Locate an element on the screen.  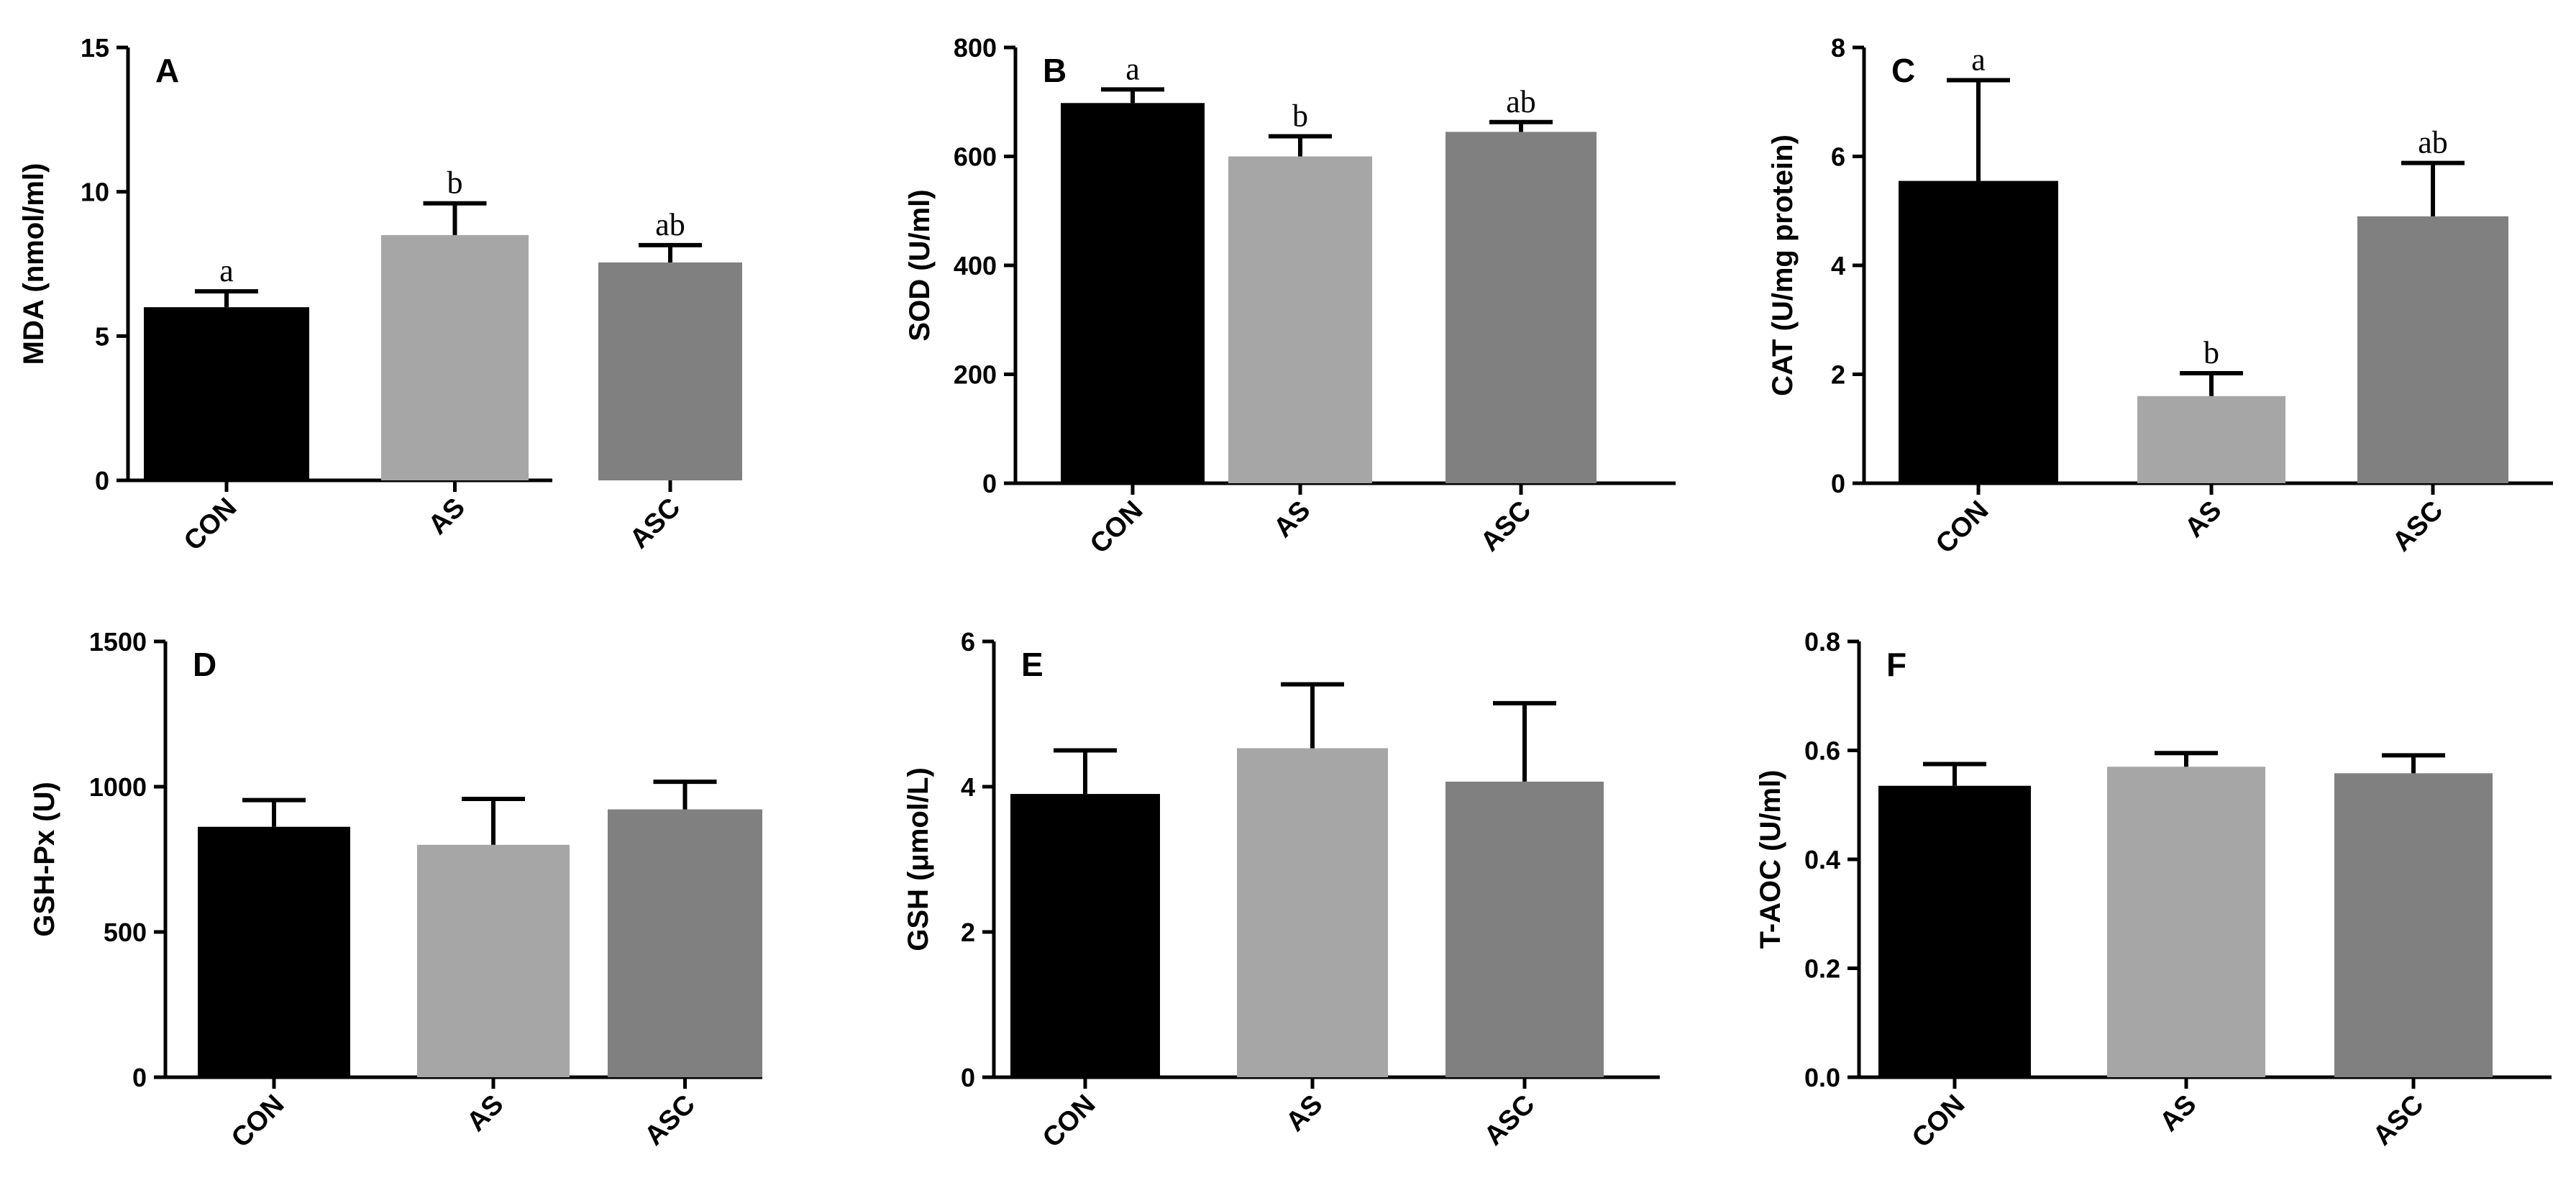
panel-f-ytick-label: 0.2 is located at coordinates (1822, 969).